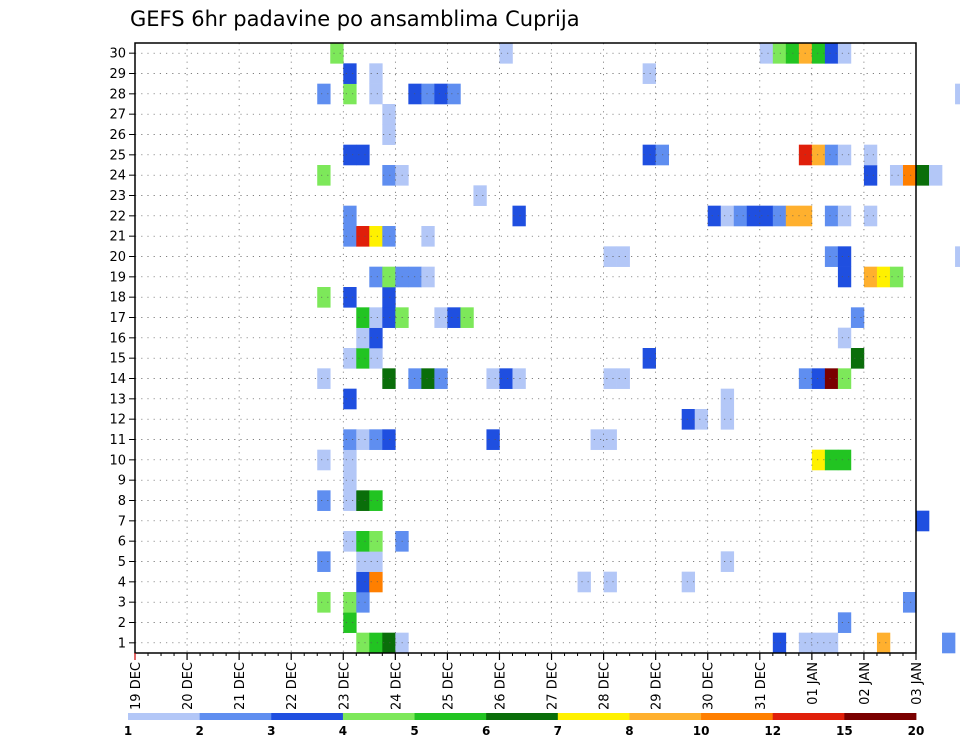 This screenshot has width=960, height=742. Describe the element at coordinates (128, 731) in the screenshot. I see `colorbar-label: 1` at that location.